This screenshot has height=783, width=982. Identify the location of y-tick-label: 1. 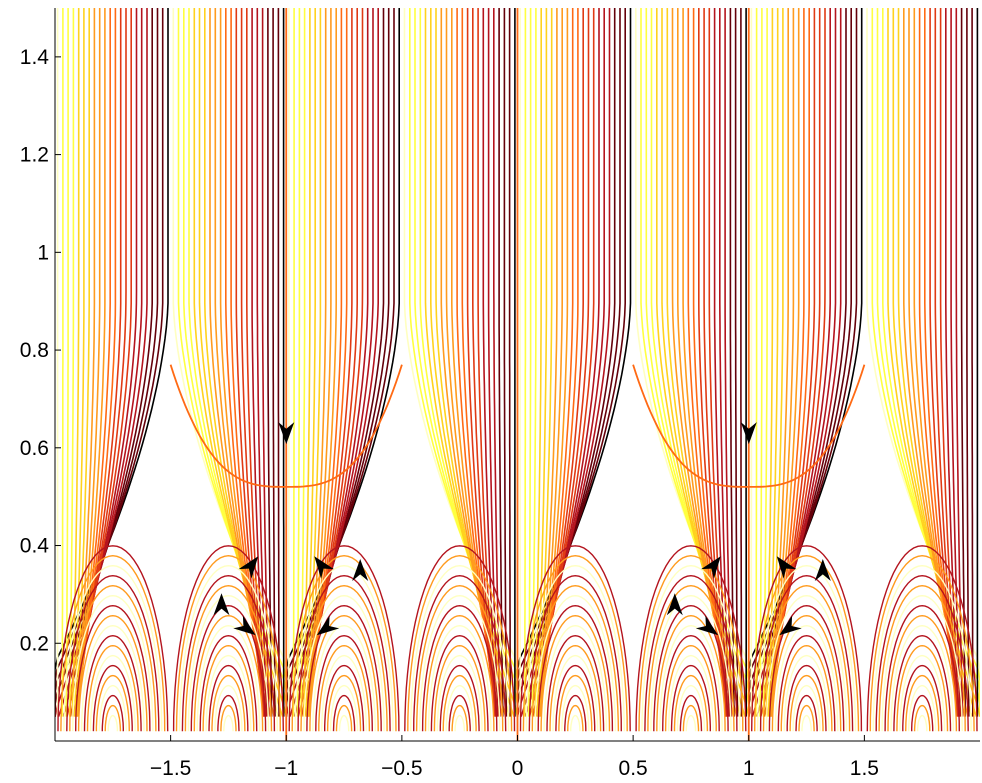
(43, 252).